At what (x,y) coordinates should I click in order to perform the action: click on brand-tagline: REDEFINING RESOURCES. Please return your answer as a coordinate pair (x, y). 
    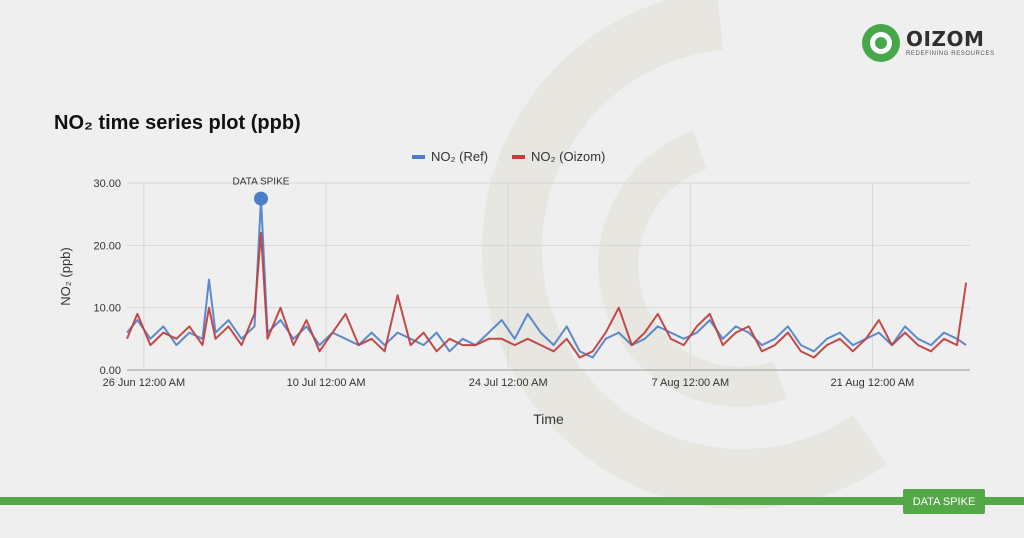
    Looking at the image, I should click on (950, 54).